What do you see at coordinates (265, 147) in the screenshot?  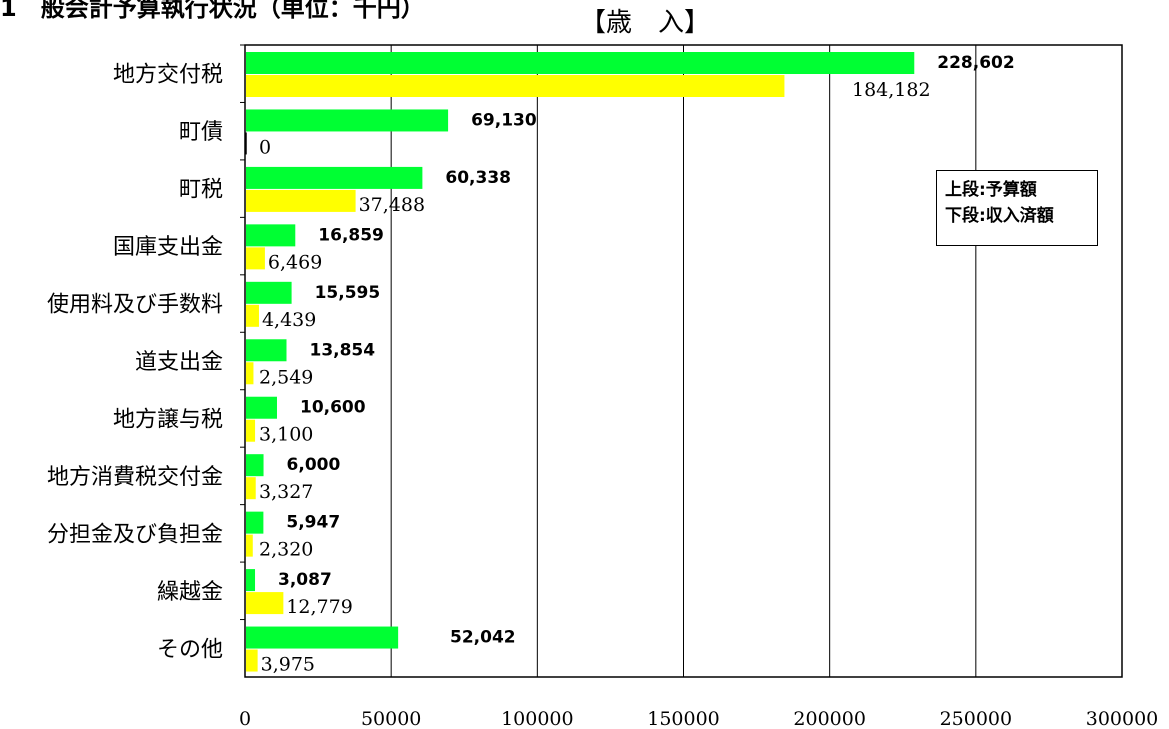 I see `data-label-received: 0` at bounding box center [265, 147].